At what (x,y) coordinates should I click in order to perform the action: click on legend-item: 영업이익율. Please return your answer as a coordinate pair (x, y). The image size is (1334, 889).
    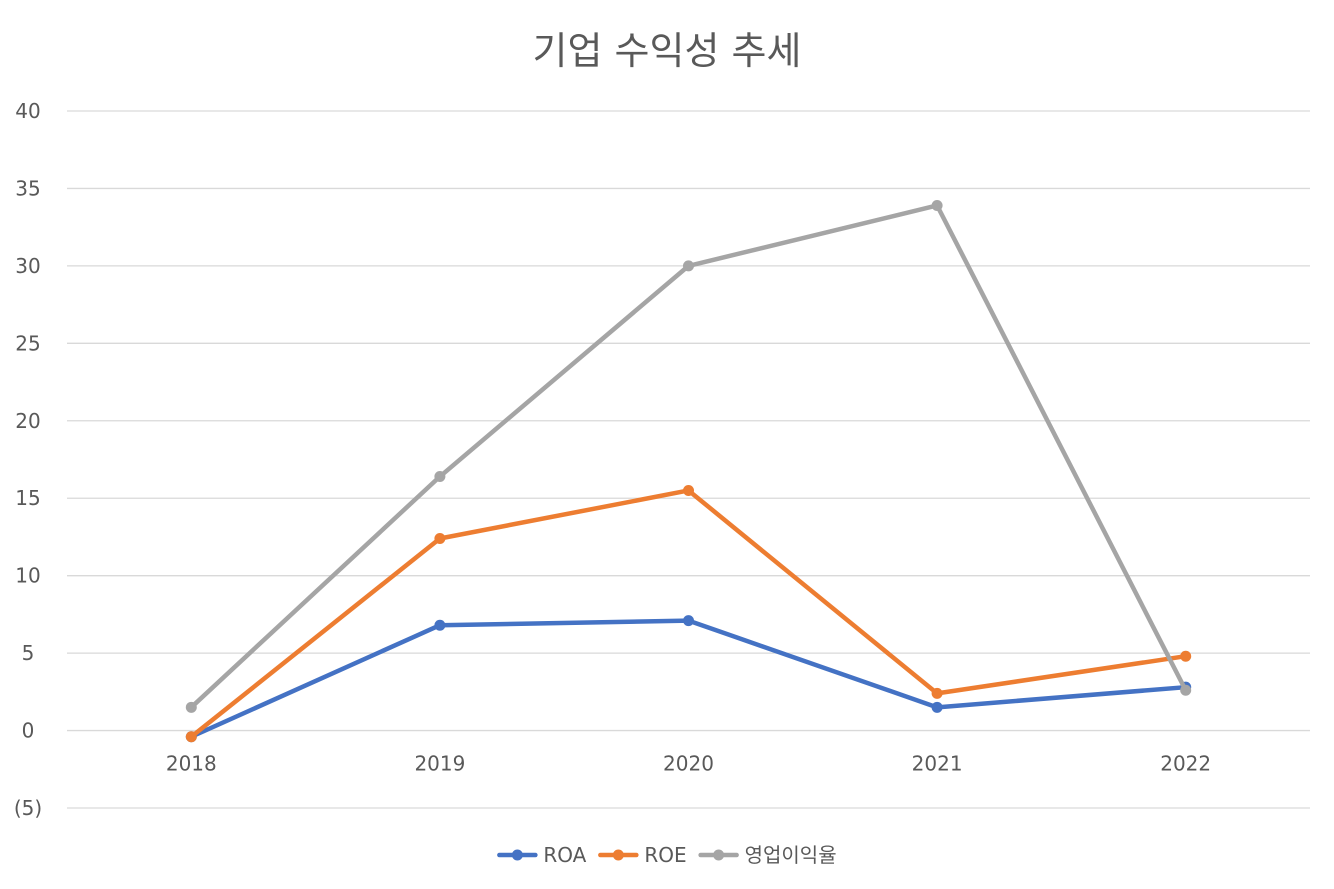
    Looking at the image, I should click on (767, 855).